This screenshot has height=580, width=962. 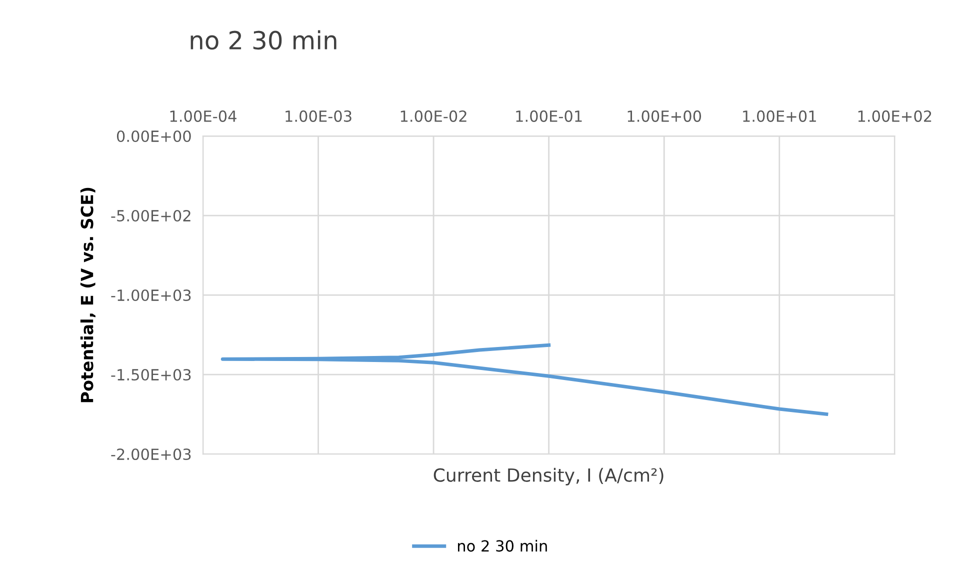 What do you see at coordinates (549, 116) in the screenshot?
I see `x-tick-label: 1.00E-01` at bounding box center [549, 116].